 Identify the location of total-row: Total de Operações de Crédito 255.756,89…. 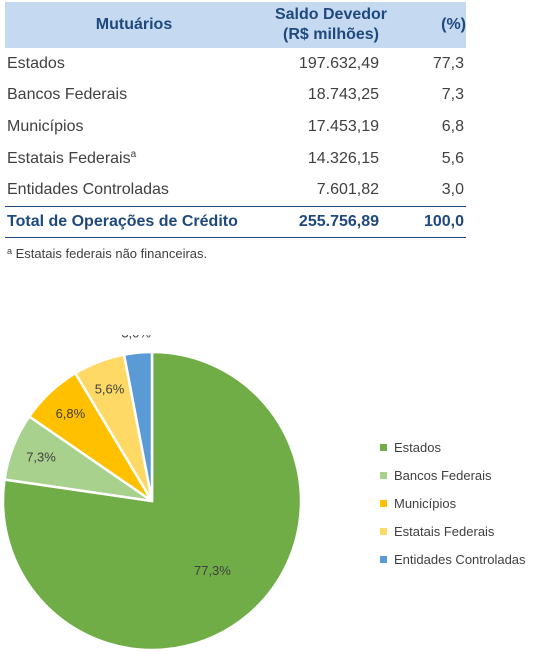
(235, 221).